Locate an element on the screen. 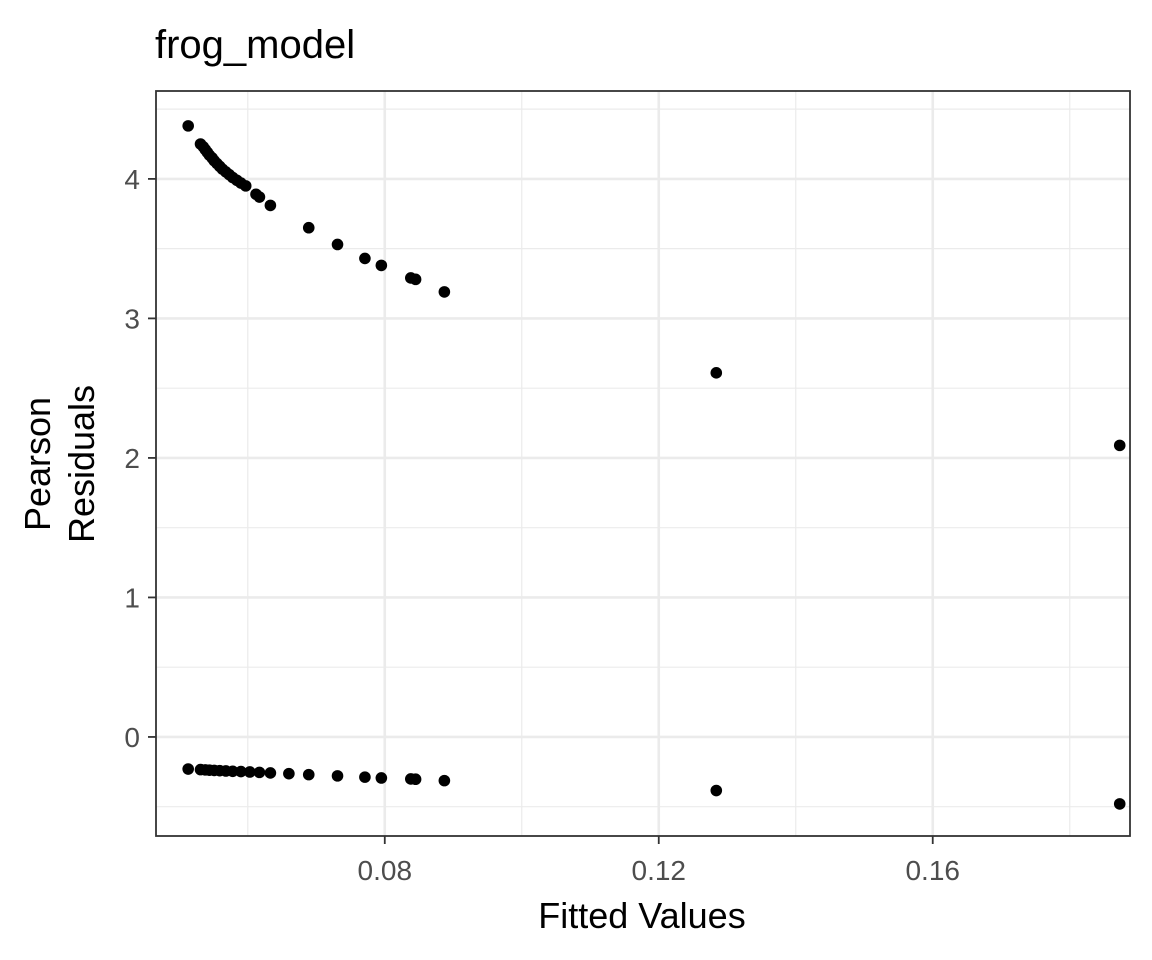 The height and width of the screenshot is (960, 1152). y-axis-title-line-1: Pearson is located at coordinates (37, 464).